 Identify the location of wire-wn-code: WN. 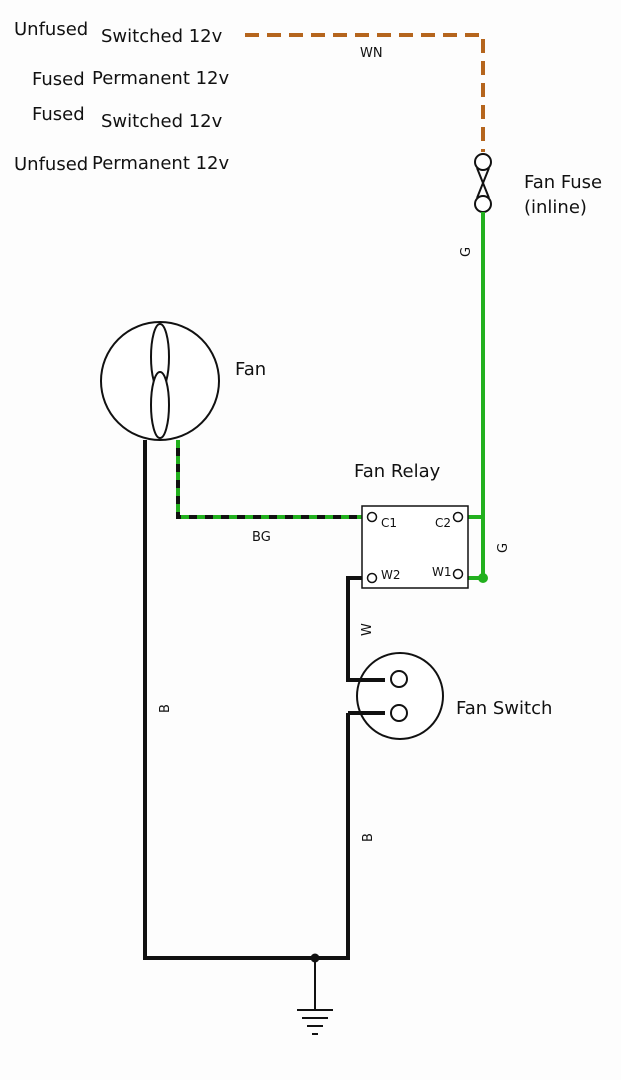
(371, 53).